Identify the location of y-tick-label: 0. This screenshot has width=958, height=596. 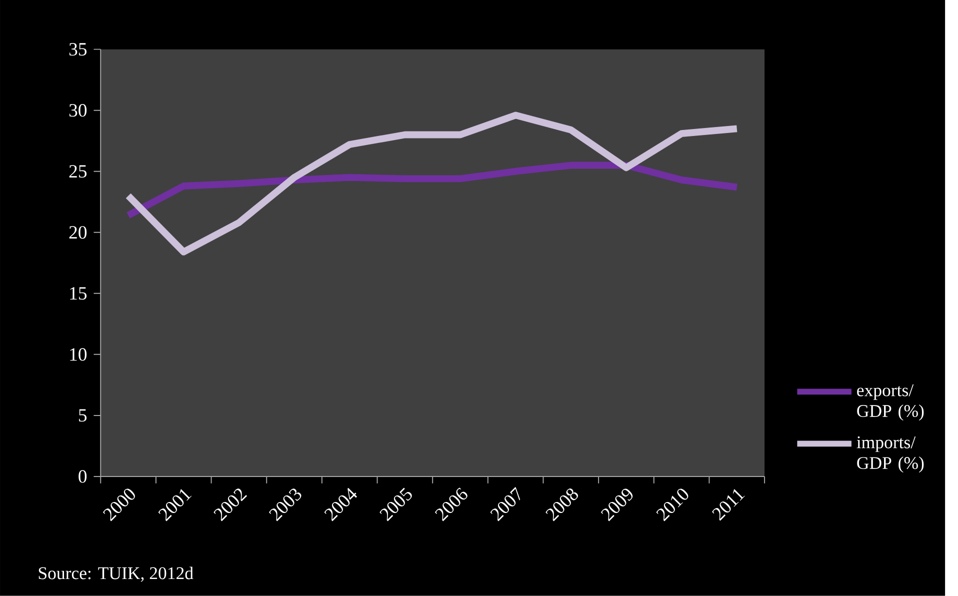
(82, 476).